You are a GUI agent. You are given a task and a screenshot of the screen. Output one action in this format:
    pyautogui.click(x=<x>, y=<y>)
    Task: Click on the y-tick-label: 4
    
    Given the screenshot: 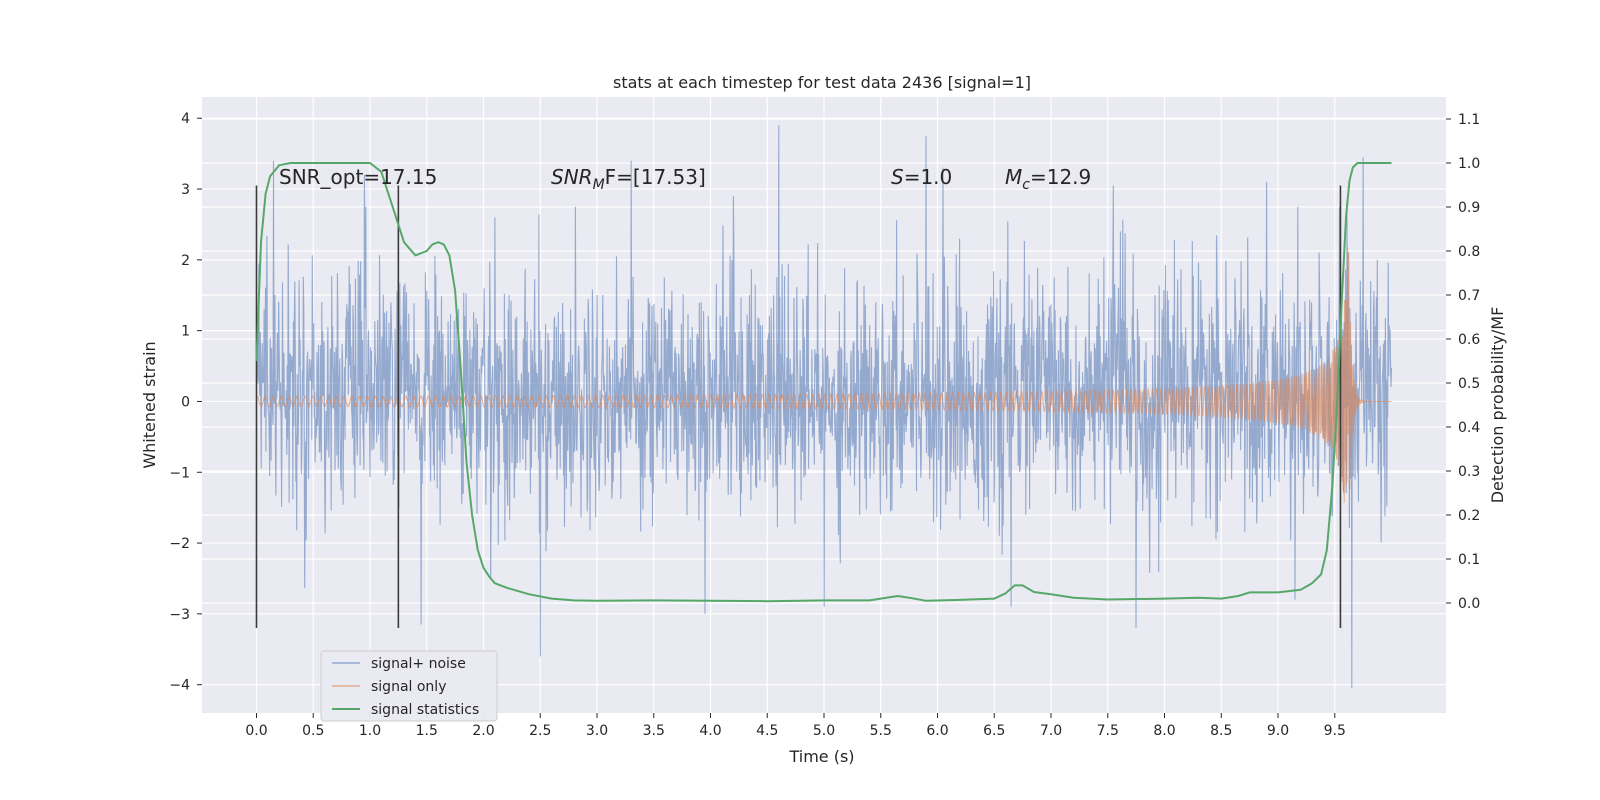 What is the action you would take?
    pyautogui.click(x=185, y=119)
    